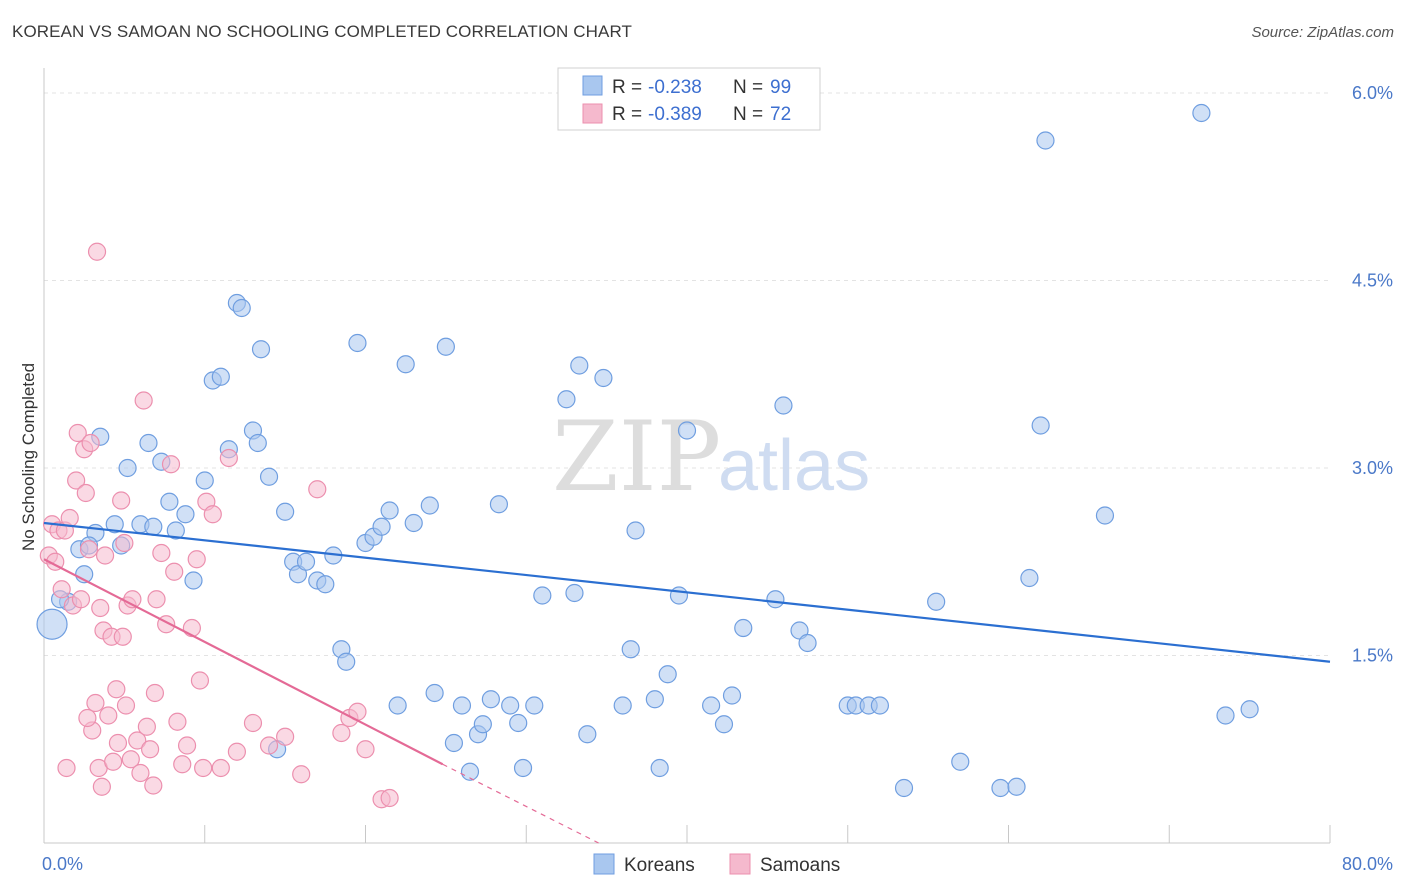  What do you see at coordinates (794, 466) in the screenshot?
I see `watermark-atlas: atlas` at bounding box center [794, 466].